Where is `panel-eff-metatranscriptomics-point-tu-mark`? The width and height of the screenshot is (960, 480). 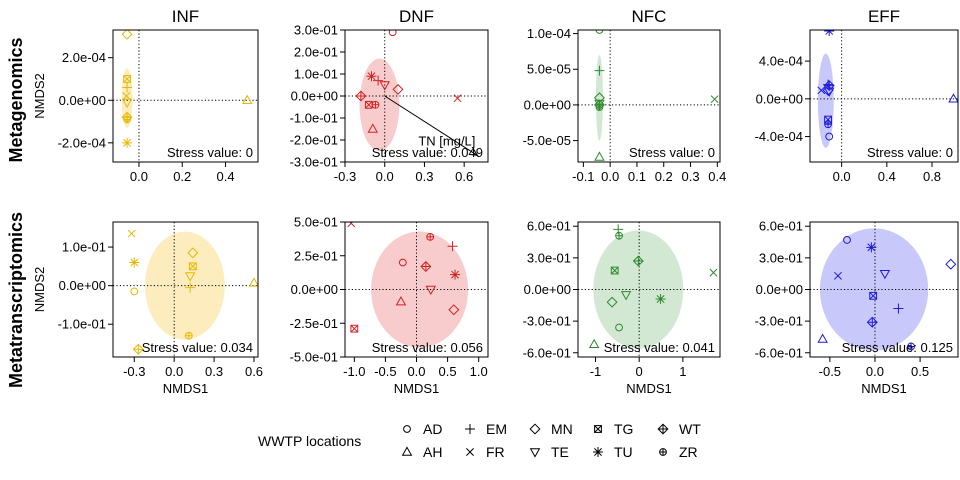 panel-eff-metatranscriptomics-point-tu-mark is located at coordinates (871, 247).